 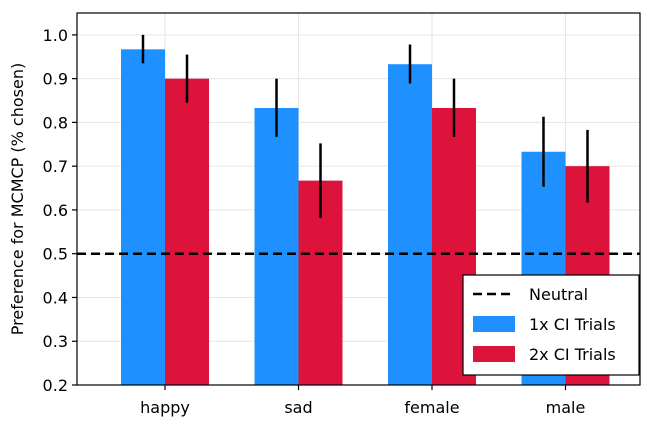 What do you see at coordinates (55, 341) in the screenshot?
I see `y-tick-label: 0.3` at bounding box center [55, 341].